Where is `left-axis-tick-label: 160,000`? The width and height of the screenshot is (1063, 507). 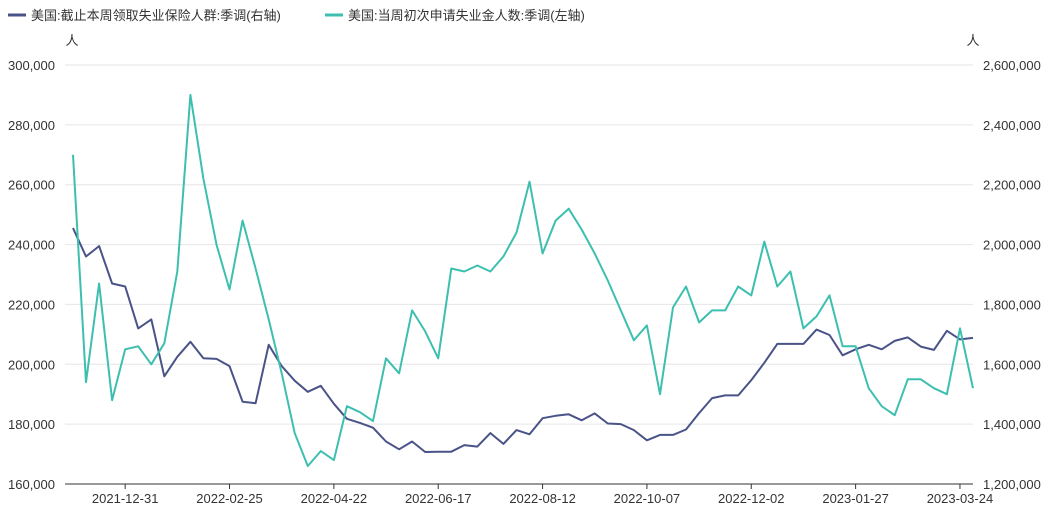
left-axis-tick-label: 160,000 is located at coordinates (31, 484).